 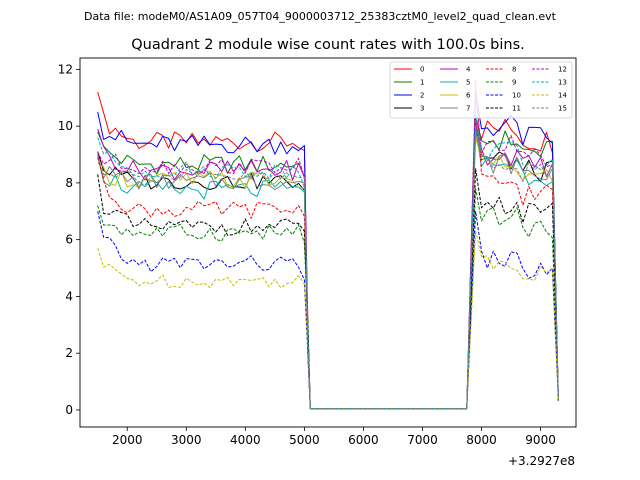 I want to click on y-tick-label: 2, so click(x=69, y=353).